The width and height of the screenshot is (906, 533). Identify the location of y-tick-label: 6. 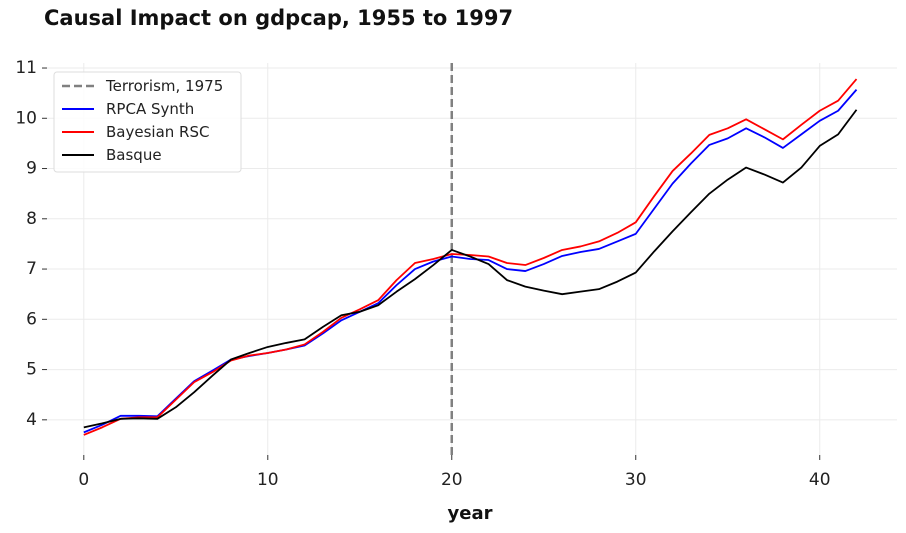
(31, 319).